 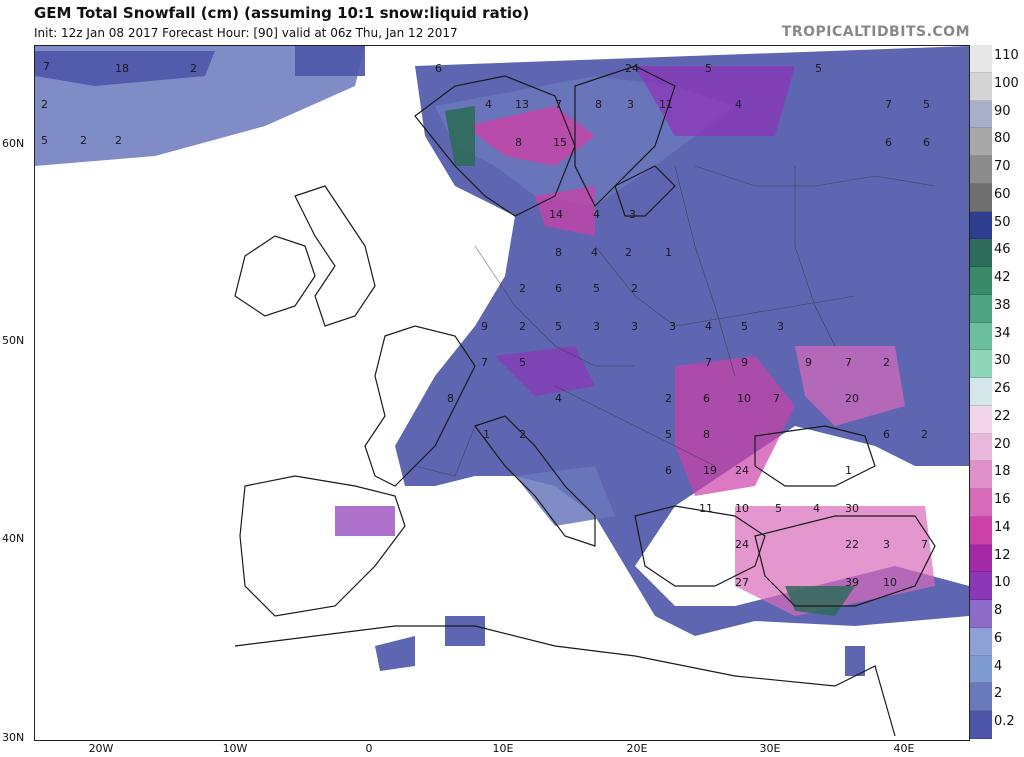 I want to click on snow-region-pyrenees, so click(x=365, y=521).